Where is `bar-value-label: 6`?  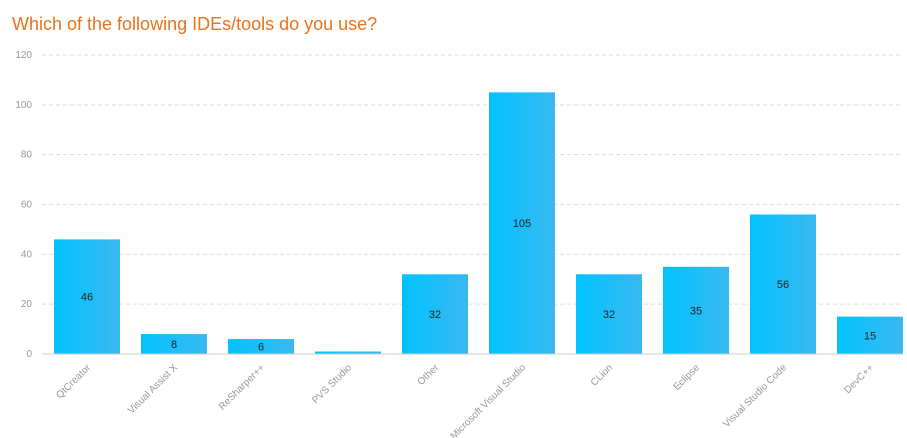
bar-value-label: 6 is located at coordinates (261, 348).